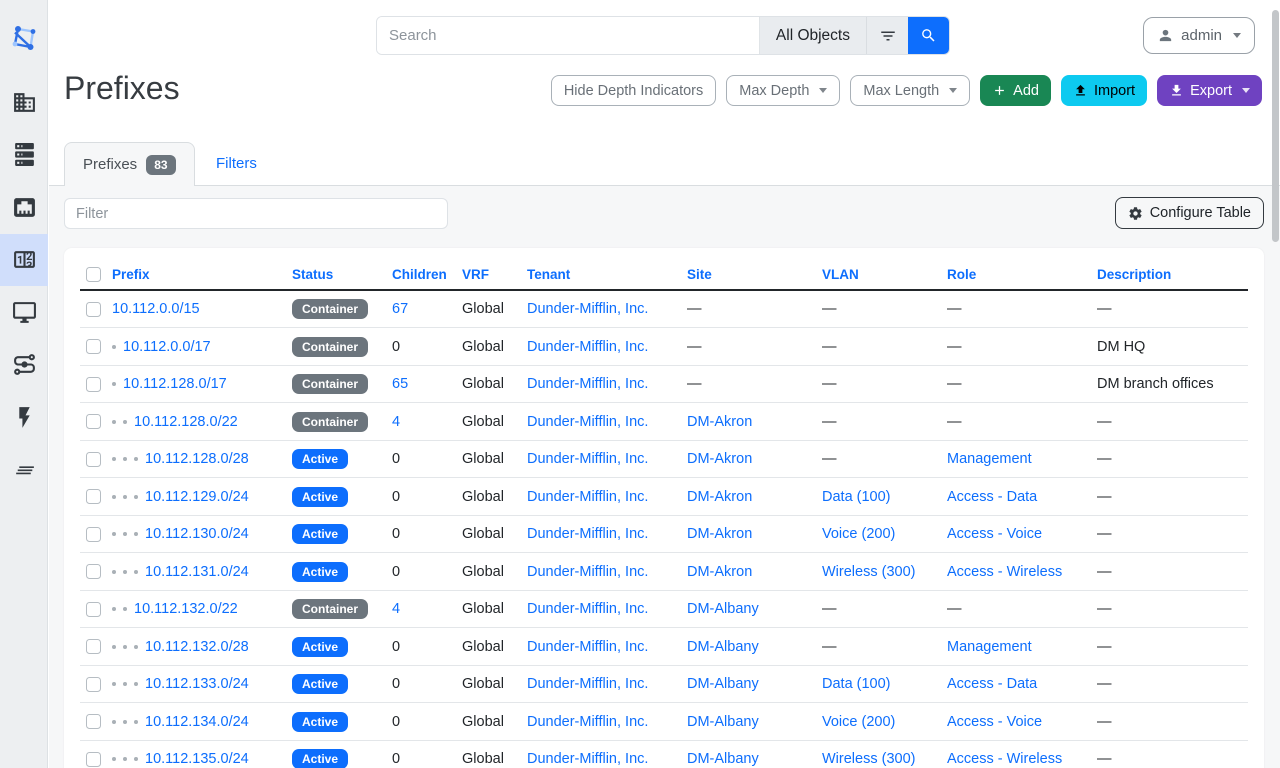 The height and width of the screenshot is (768, 1280). I want to click on column-header-description: Description, so click(1134, 274).